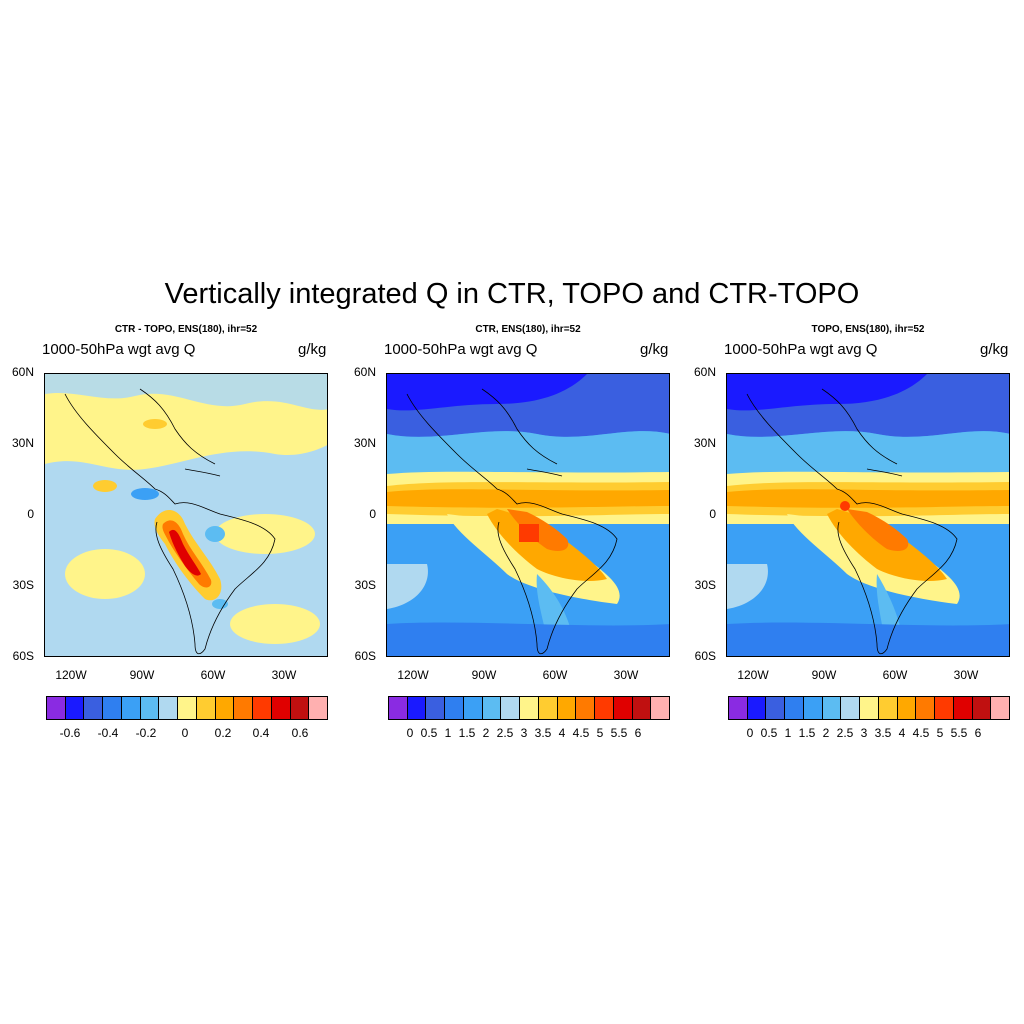 This screenshot has width=1024, height=1024. What do you see at coordinates (868, 329) in the screenshot?
I see `panel-title: TOPO, ENS(180), ihr=52` at bounding box center [868, 329].